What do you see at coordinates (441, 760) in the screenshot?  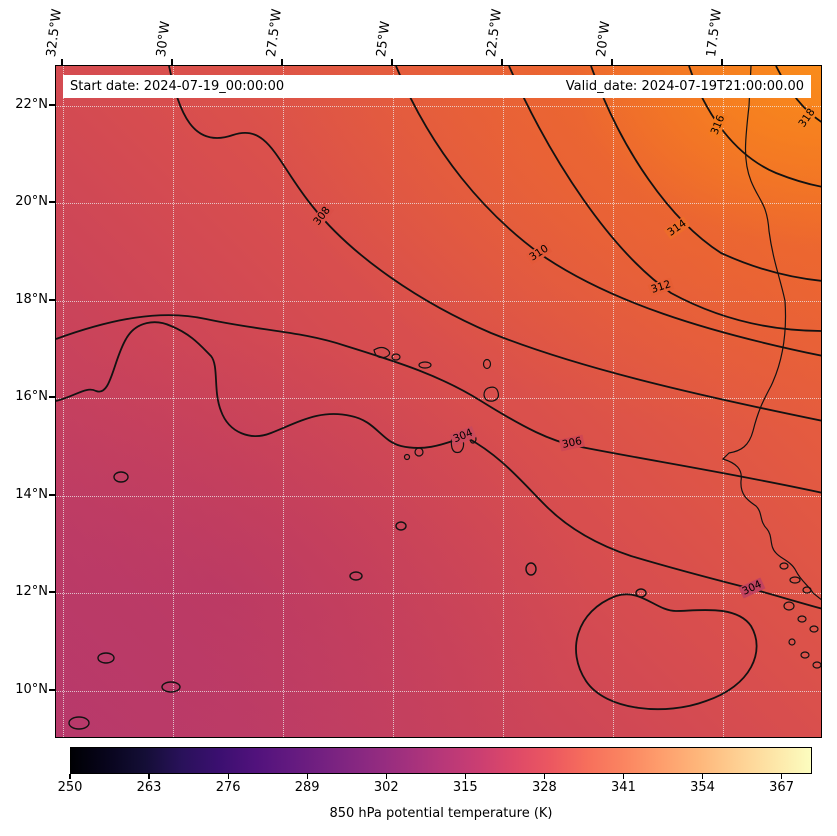 I see `colorbar` at bounding box center [441, 760].